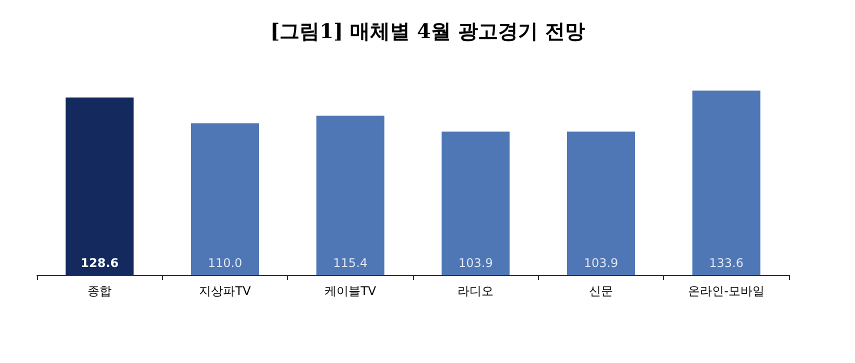 The image size is (855, 363). I want to click on data-label: 133.6, so click(726, 263).